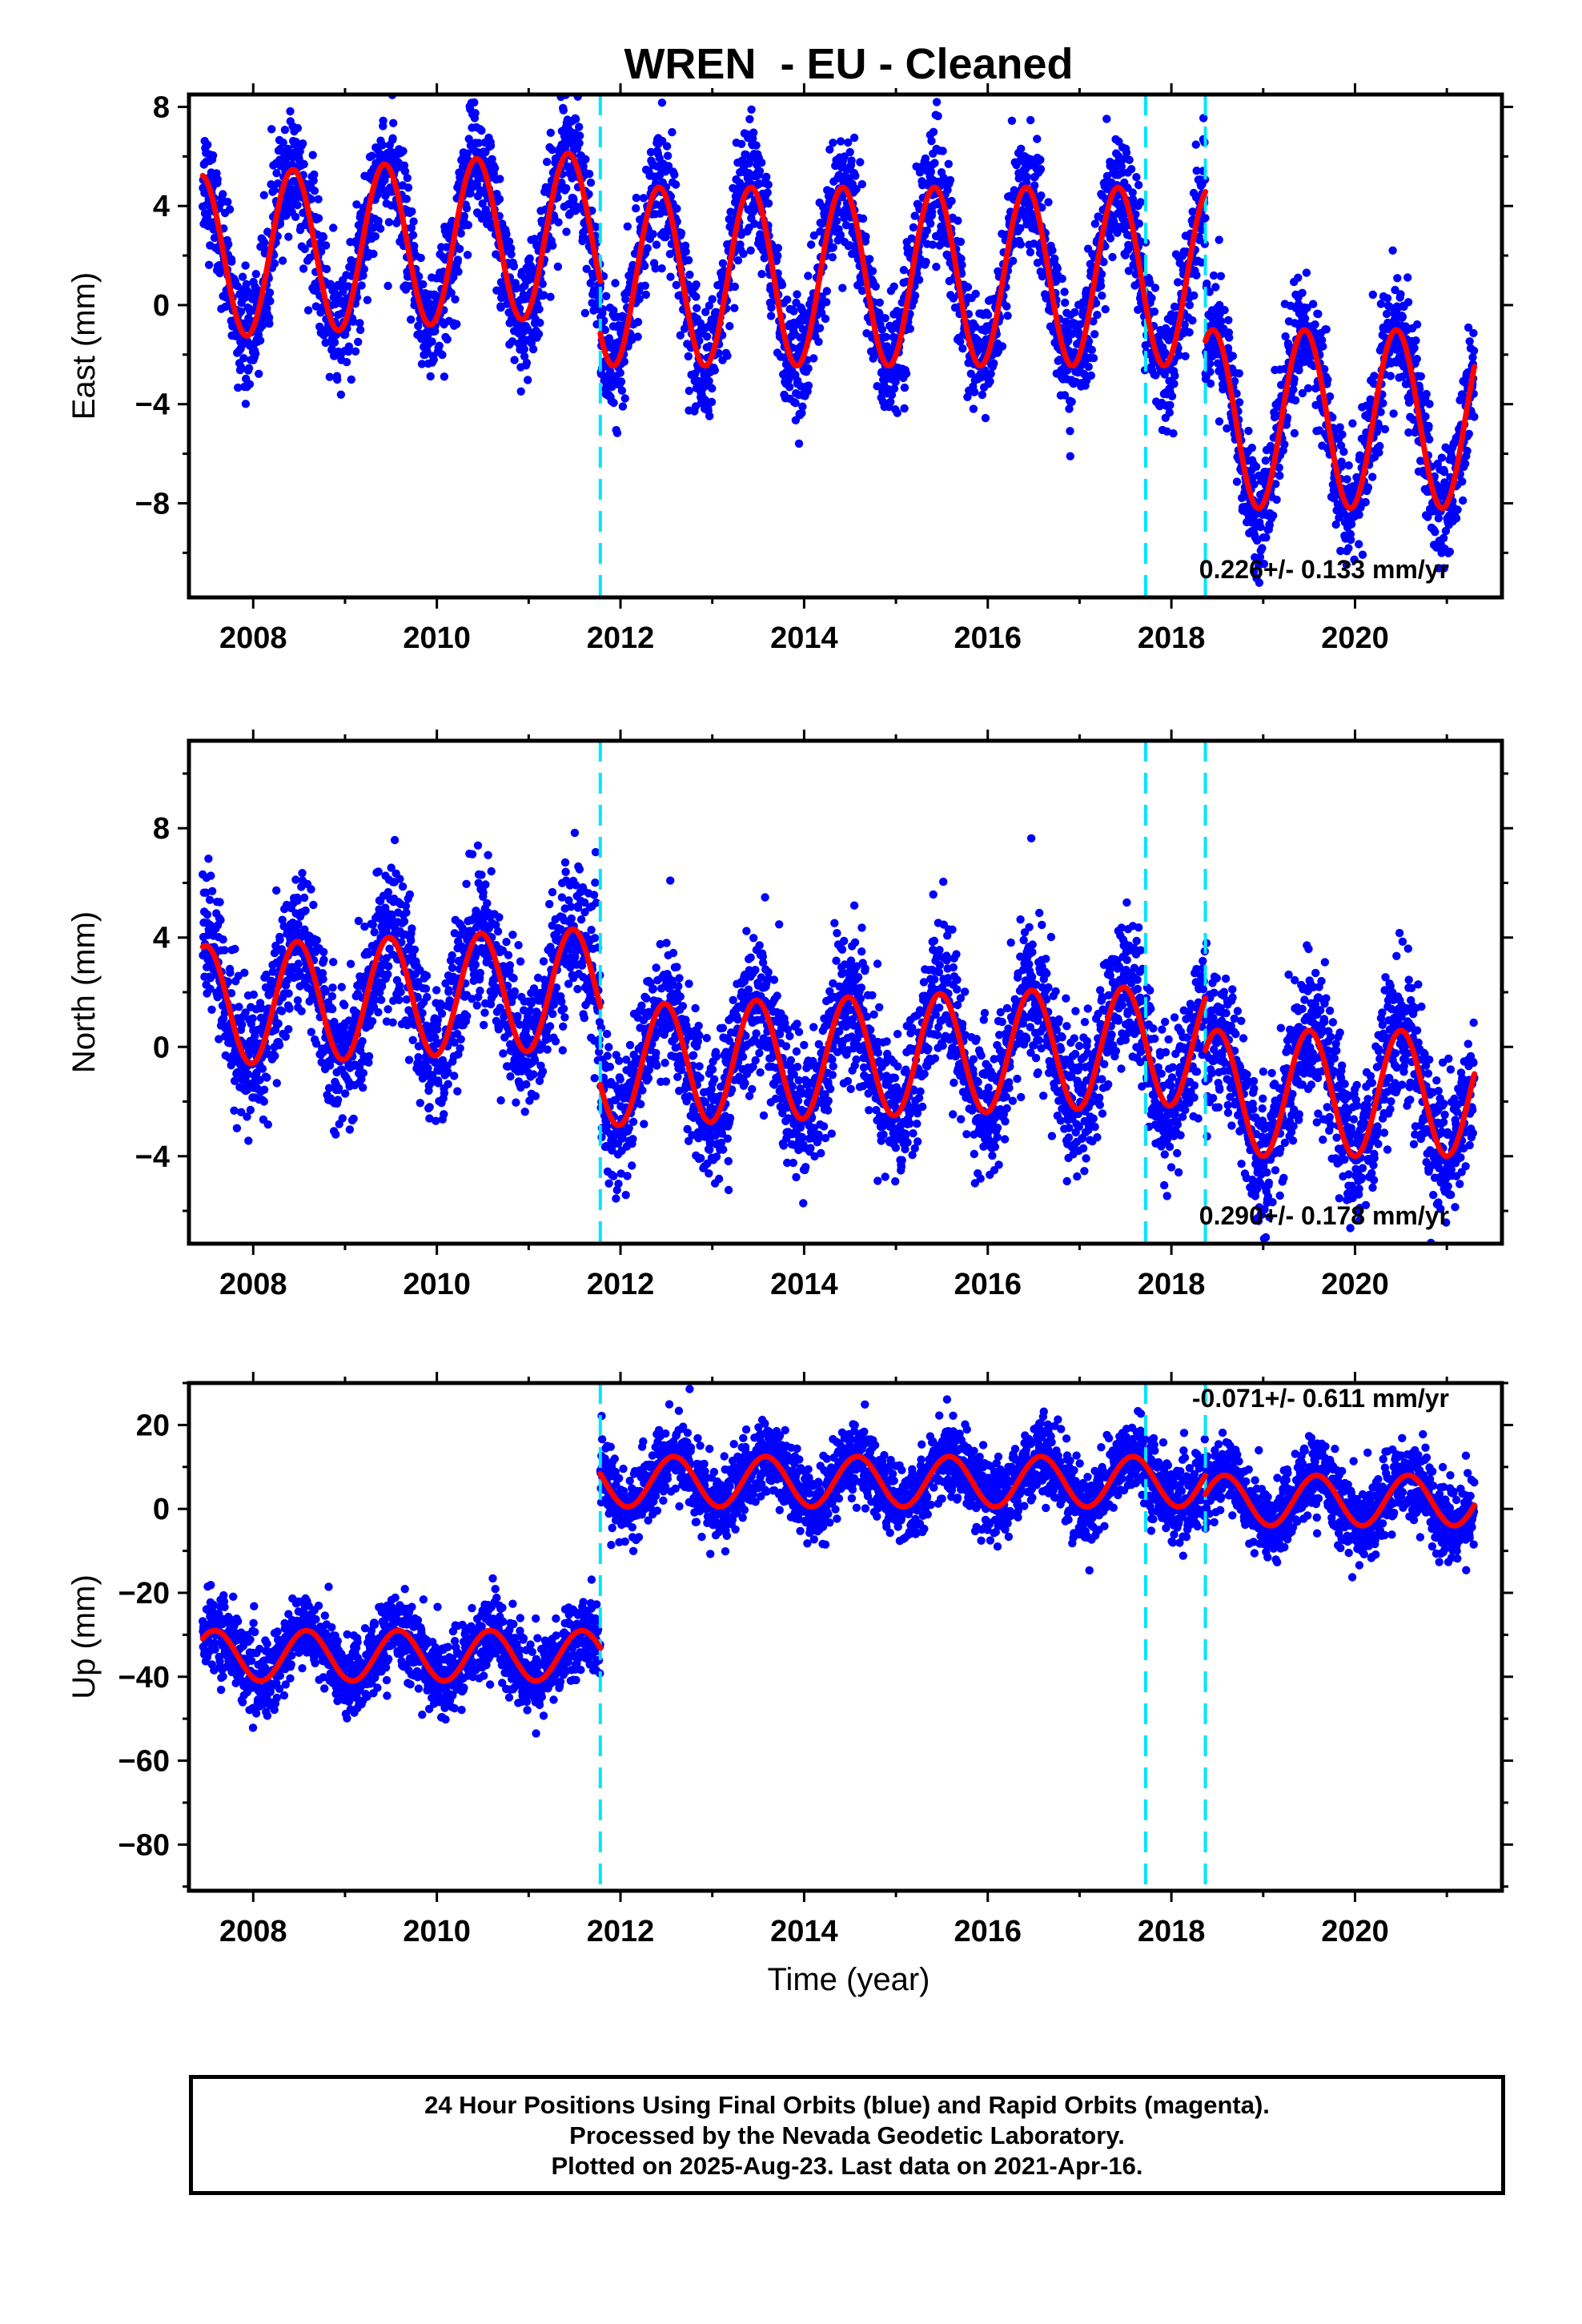 This screenshot has height=2324, width=1582. I want to click on x-tick-label: 2020, so click(1355, 638).